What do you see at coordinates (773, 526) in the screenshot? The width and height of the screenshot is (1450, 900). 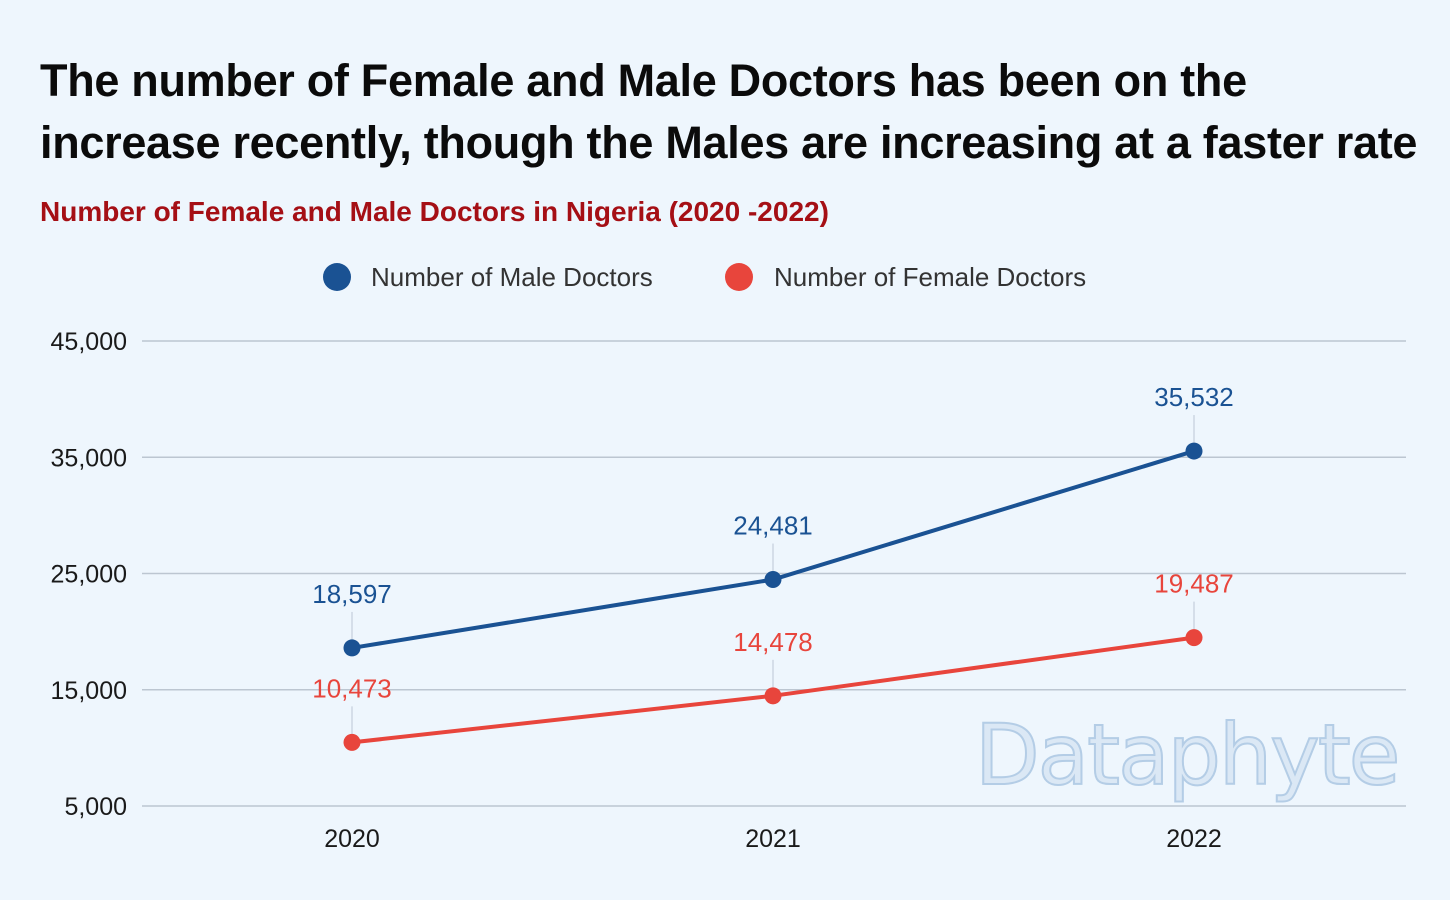 I see `data-label: 24,481` at bounding box center [773, 526].